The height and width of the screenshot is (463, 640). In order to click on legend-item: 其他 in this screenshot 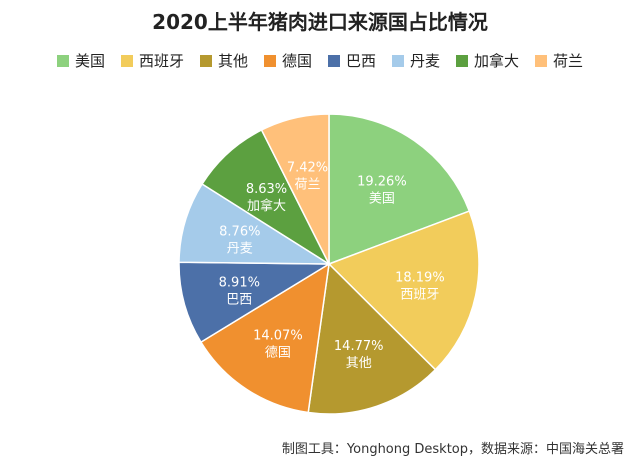, I will do `click(223, 60)`.